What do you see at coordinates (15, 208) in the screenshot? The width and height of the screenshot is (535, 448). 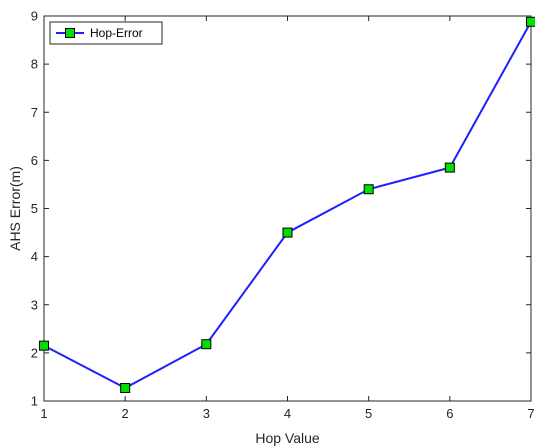 I see `y-axis-label: AHS Error(m)` at bounding box center [15, 208].